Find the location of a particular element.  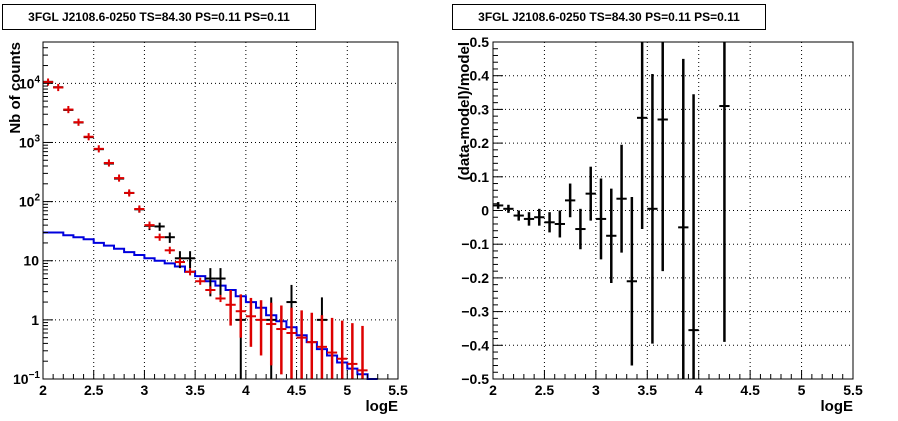

left-x-tick-label: 4 is located at coordinates (246, 390).